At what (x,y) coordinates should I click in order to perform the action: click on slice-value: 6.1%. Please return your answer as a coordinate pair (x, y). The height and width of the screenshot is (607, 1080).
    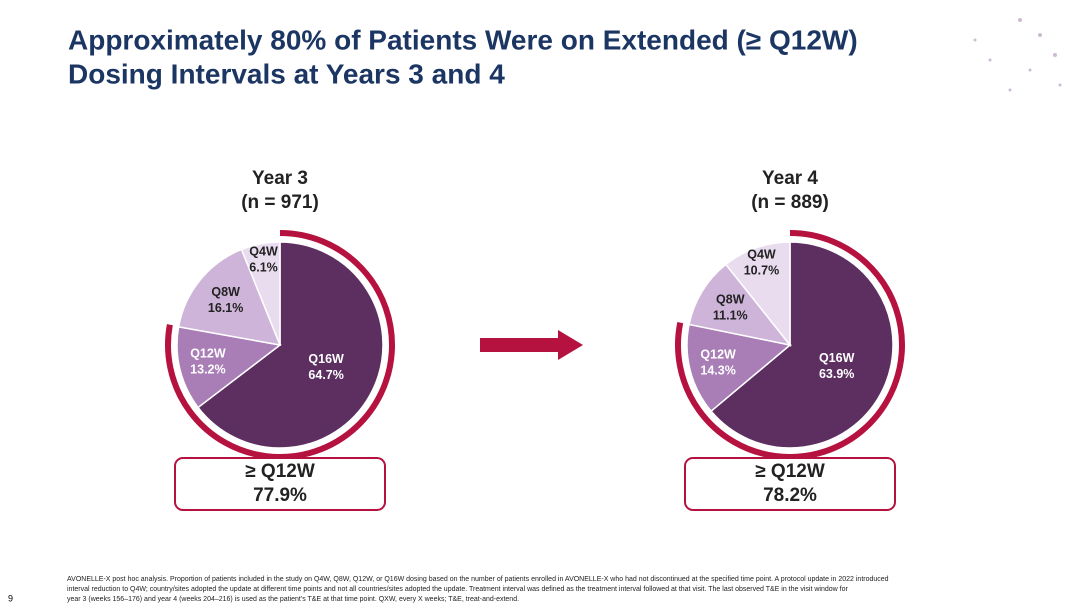
    Looking at the image, I should click on (263, 267).